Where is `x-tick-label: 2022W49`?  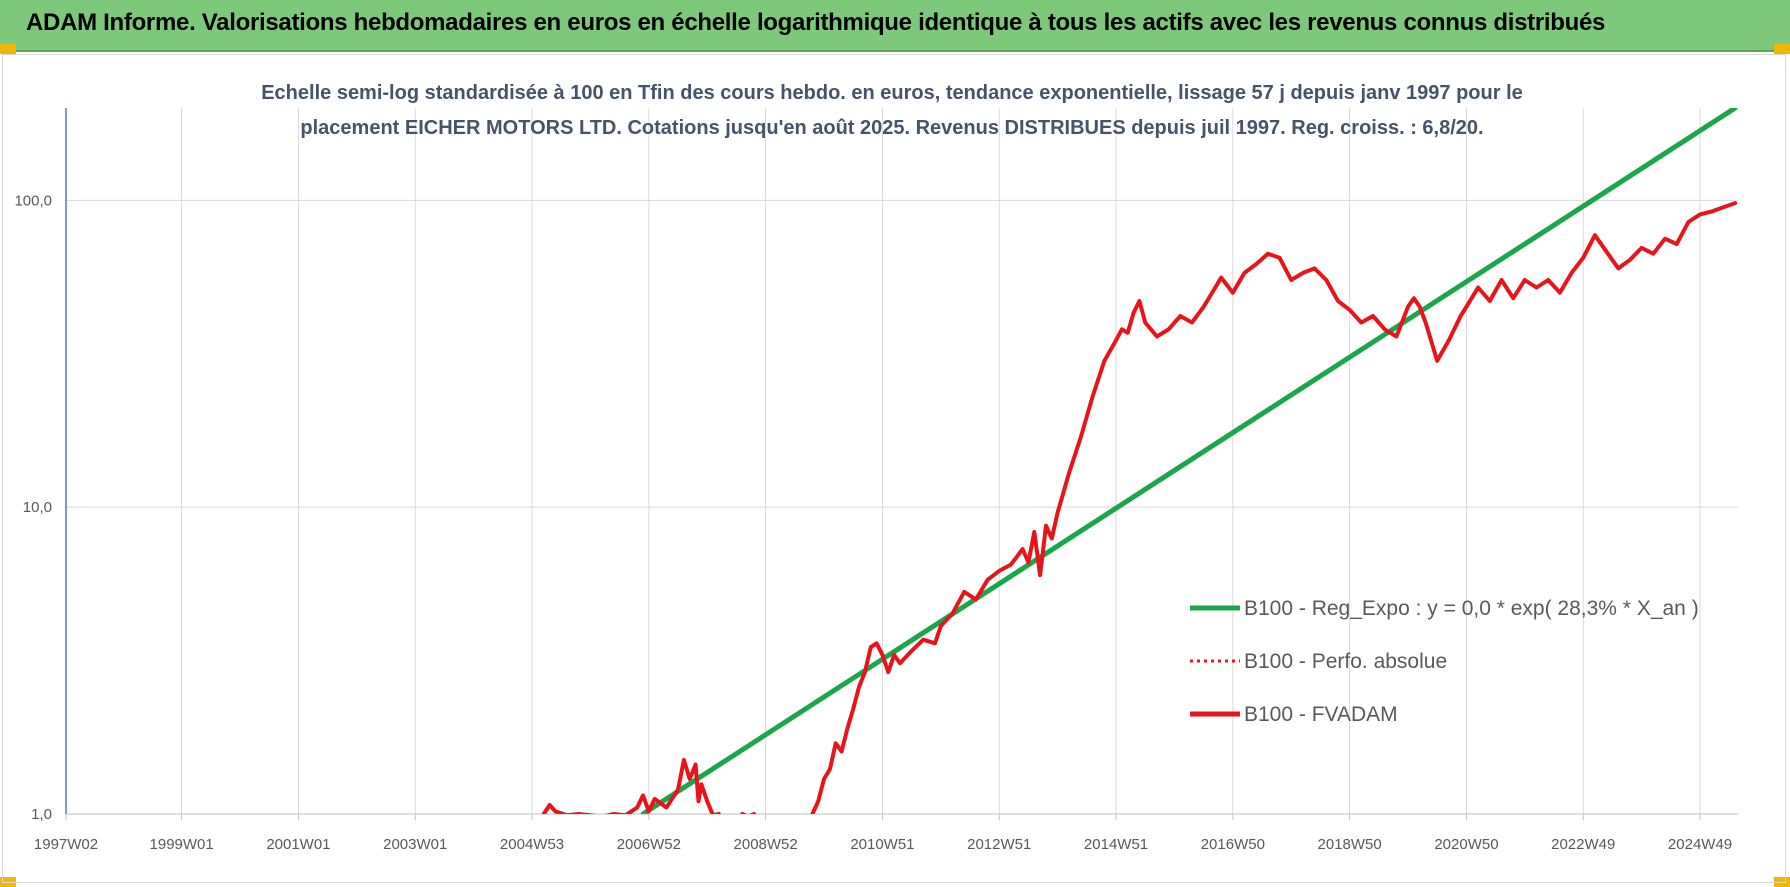 x-tick-label: 2022W49 is located at coordinates (1583, 844).